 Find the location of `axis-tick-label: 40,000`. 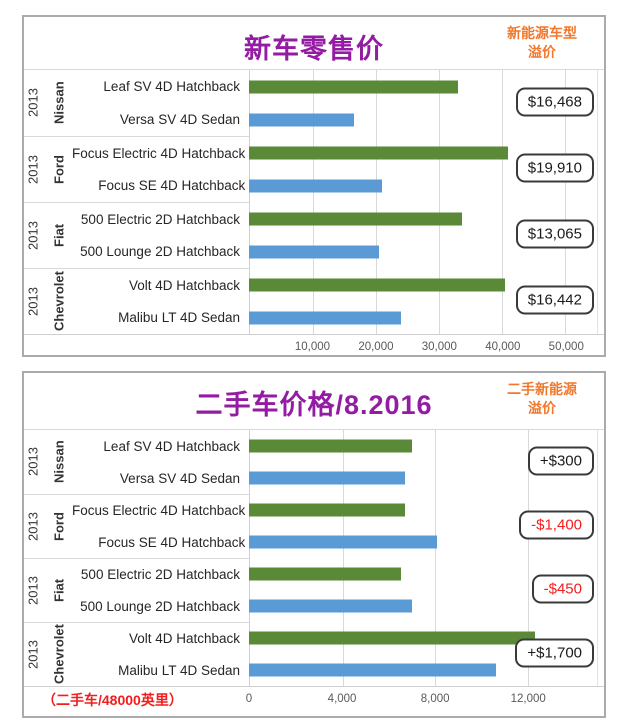

axis-tick-label: 40,000 is located at coordinates (503, 347).